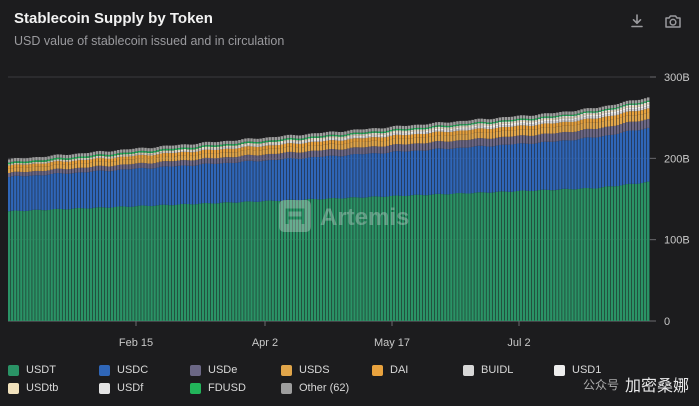  What do you see at coordinates (121, 388) in the screenshot?
I see `legend-item-usdf: USDf` at bounding box center [121, 388].